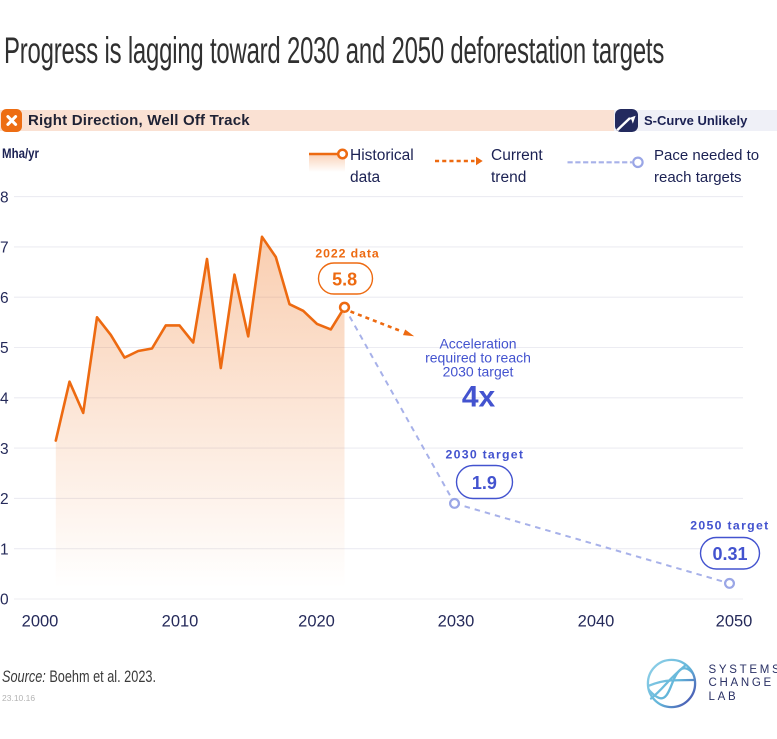 The height and width of the screenshot is (739, 777). What do you see at coordinates (729, 526) in the screenshot?
I see `svg-text: 2050 target` at bounding box center [729, 526].